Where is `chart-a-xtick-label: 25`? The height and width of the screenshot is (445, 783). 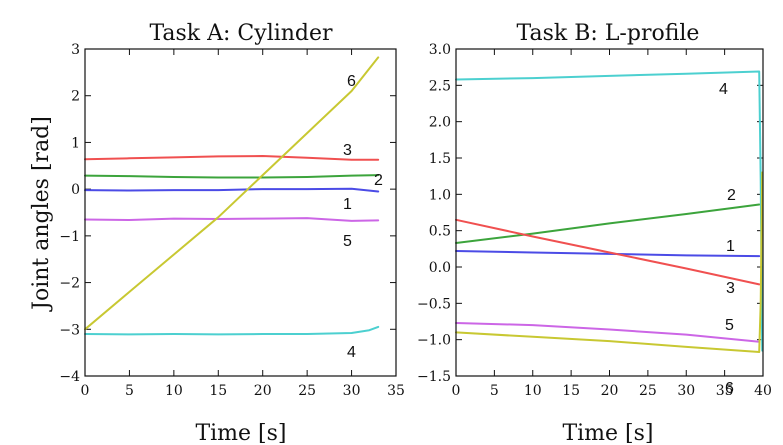
chart-a-xtick-label: 25 is located at coordinates (307, 391).